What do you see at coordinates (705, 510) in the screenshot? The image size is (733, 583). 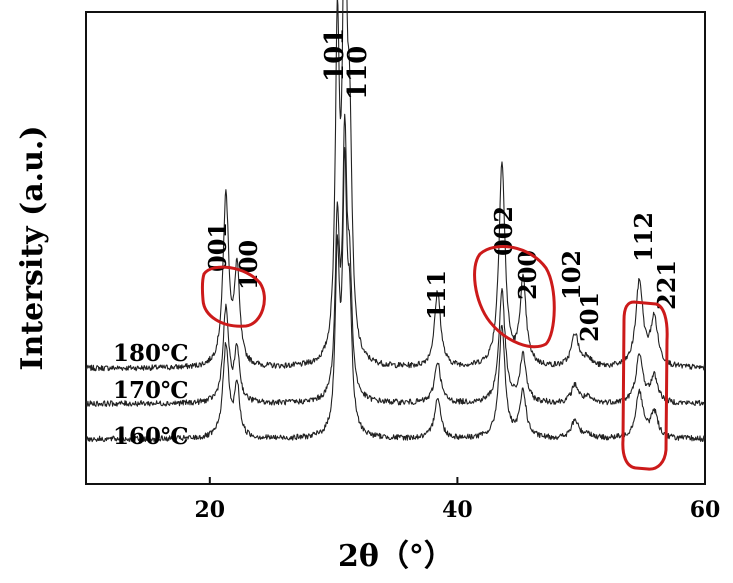 I see `x-tick-label-60: 60` at bounding box center [705, 510].